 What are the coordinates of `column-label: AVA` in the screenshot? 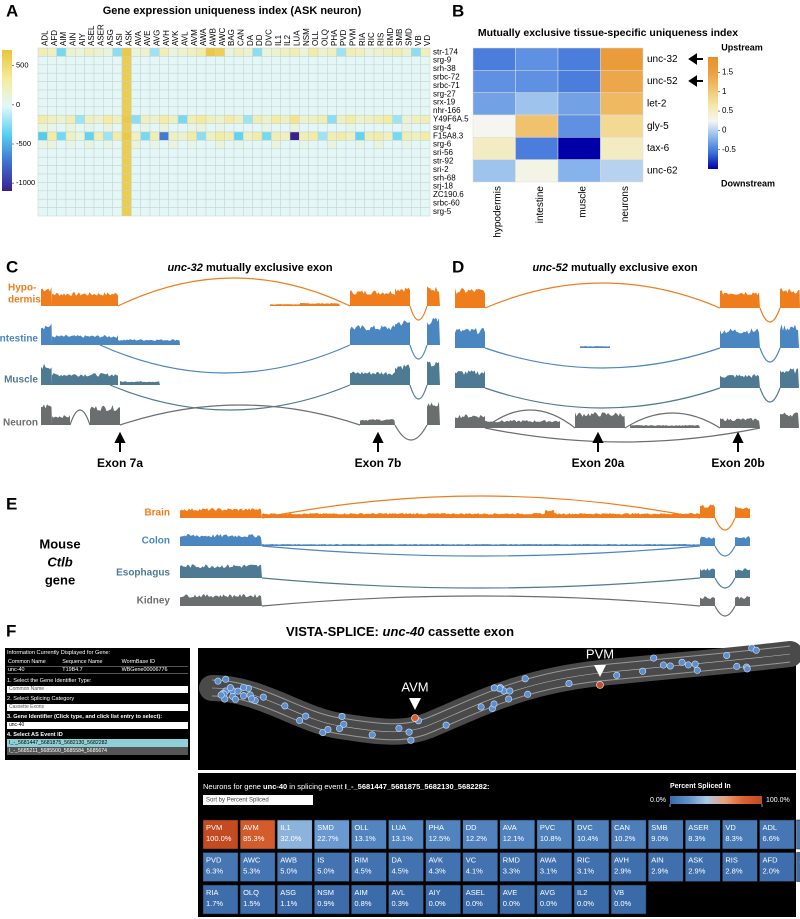 It's located at (138, 38).